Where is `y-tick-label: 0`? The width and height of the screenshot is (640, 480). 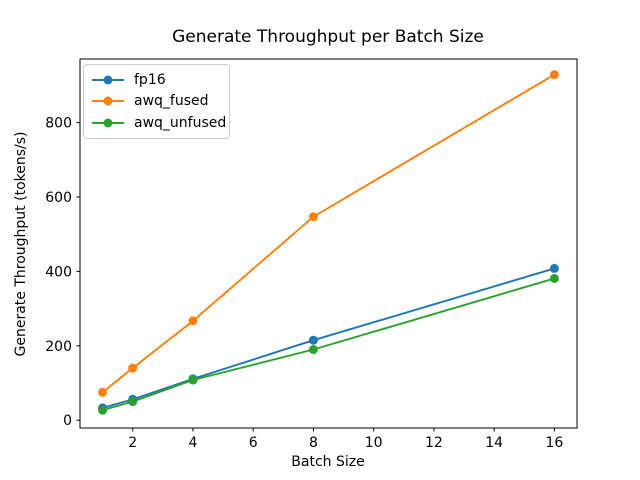
y-tick-label: 0 is located at coordinates (67, 421).